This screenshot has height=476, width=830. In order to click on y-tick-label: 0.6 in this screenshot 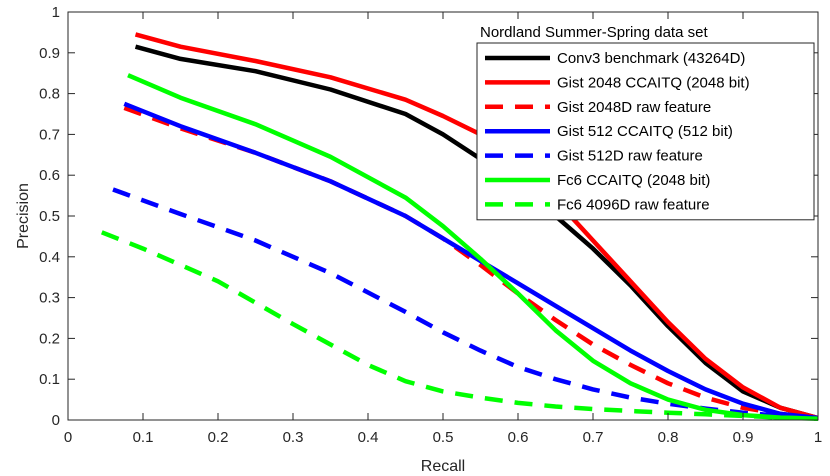, I will do `click(49, 175)`.